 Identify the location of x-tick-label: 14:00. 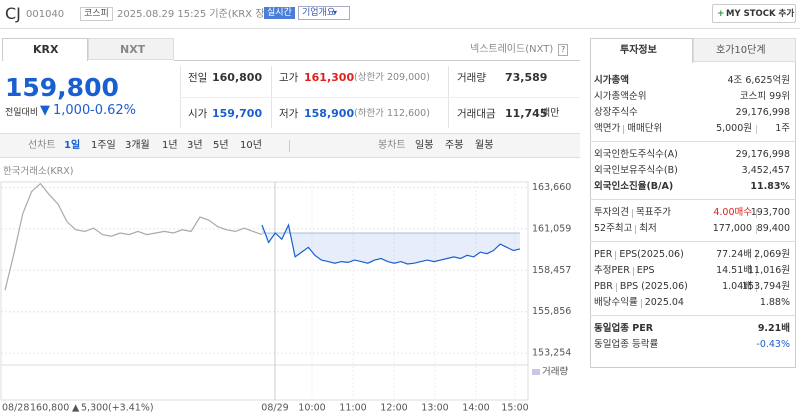
(475, 408).